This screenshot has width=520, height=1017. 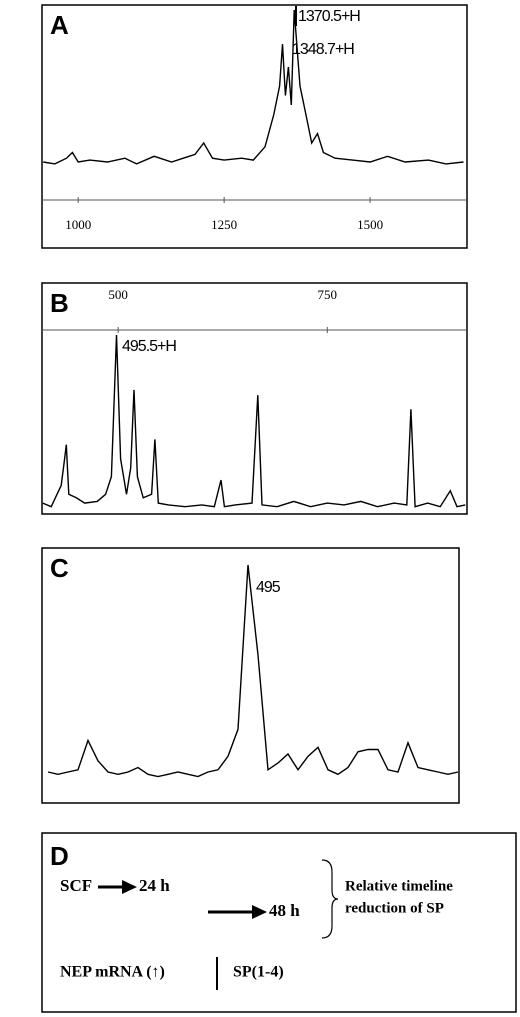 I want to click on note: Relative timeline, so click(x=399, y=886).